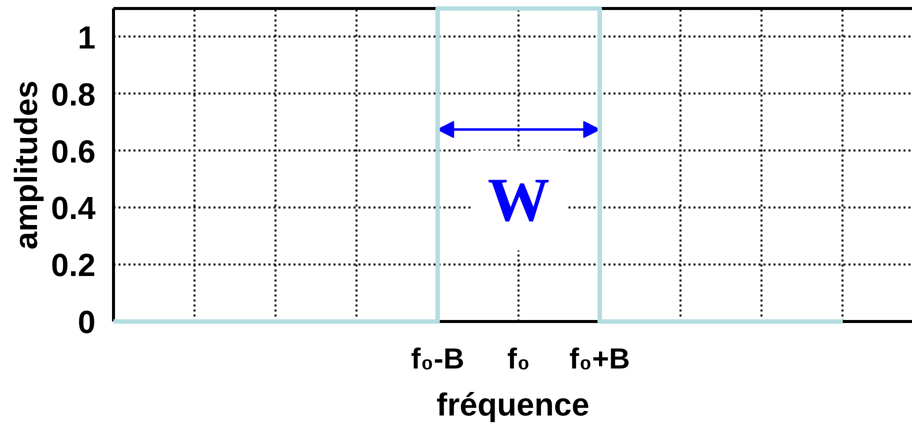  What do you see at coordinates (518, 360) in the screenshot?
I see `x-tick-label: f₀` at bounding box center [518, 360].